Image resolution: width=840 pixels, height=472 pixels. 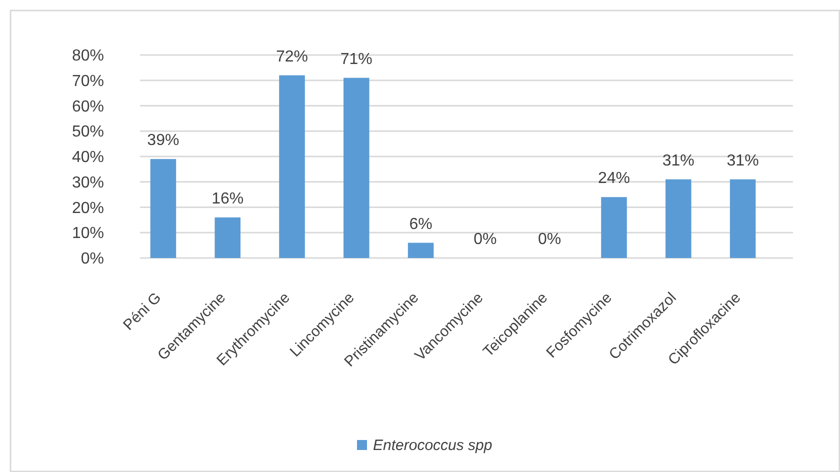 What do you see at coordinates (614, 179) in the screenshot?
I see `data-label: 24%` at bounding box center [614, 179].